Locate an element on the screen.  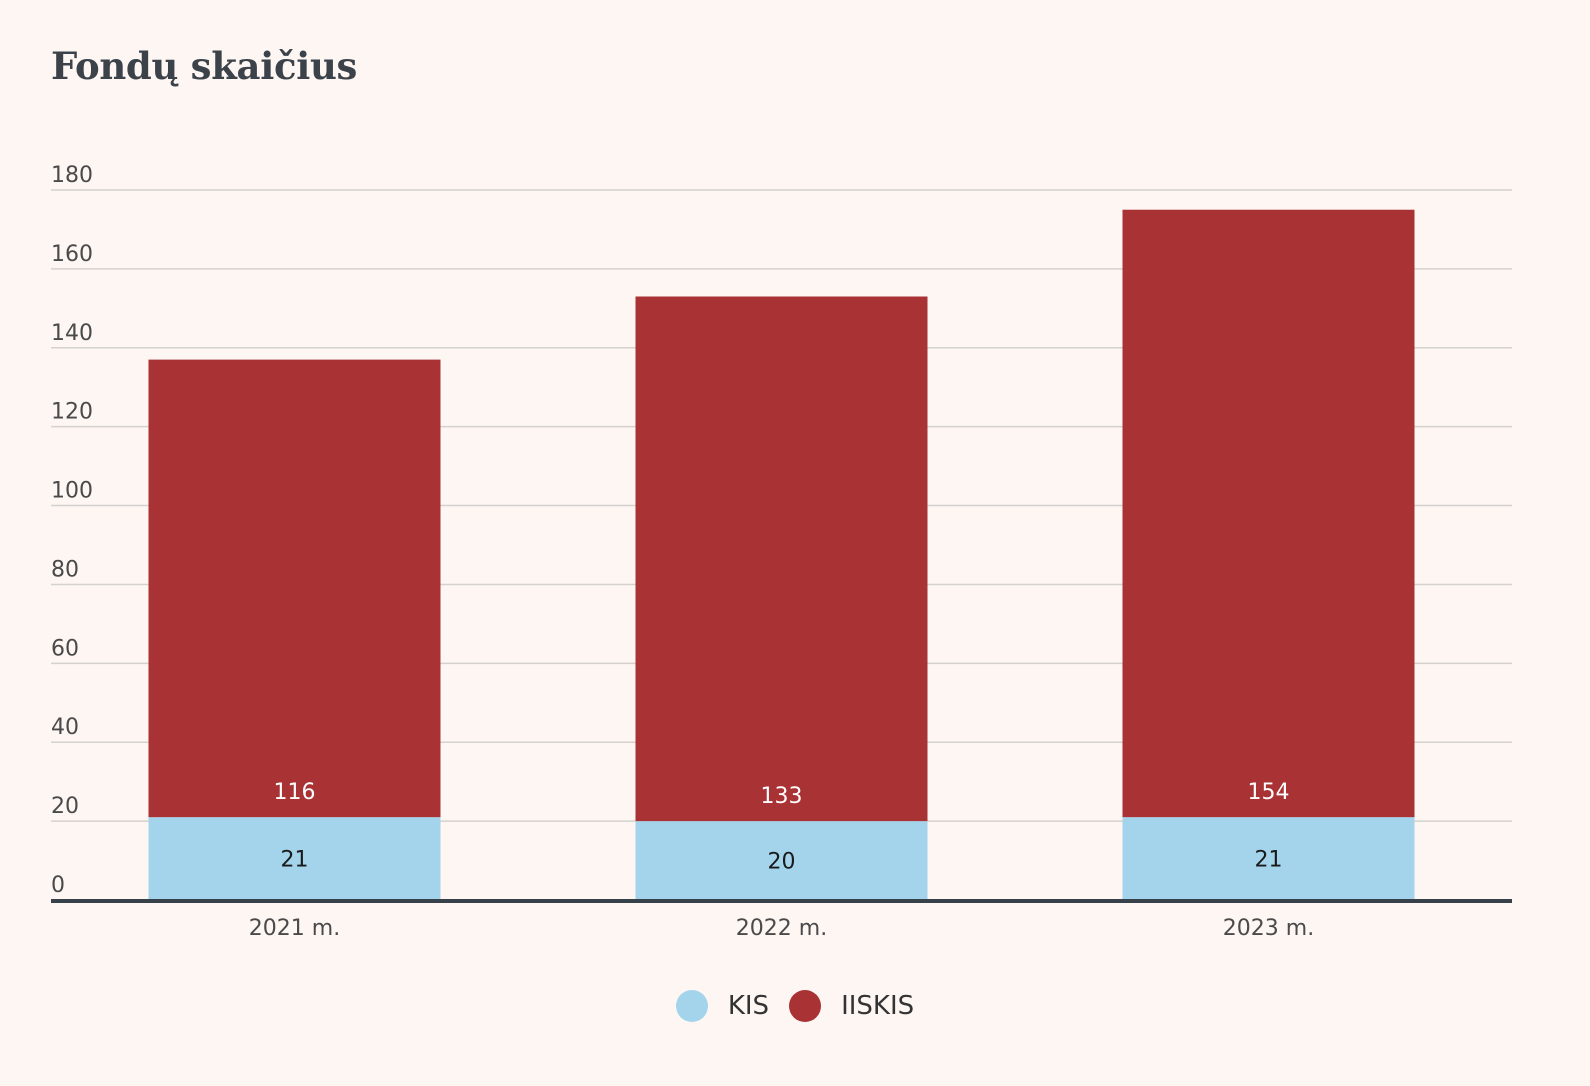
legend-swatch-kis is located at coordinates (691, 1006).